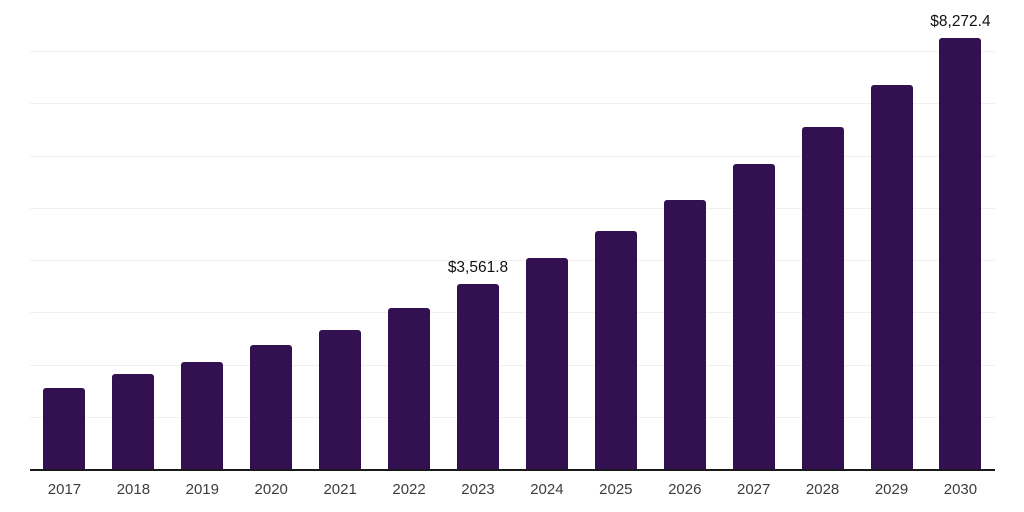  I want to click on bar-slot-2018, so click(133, 235).